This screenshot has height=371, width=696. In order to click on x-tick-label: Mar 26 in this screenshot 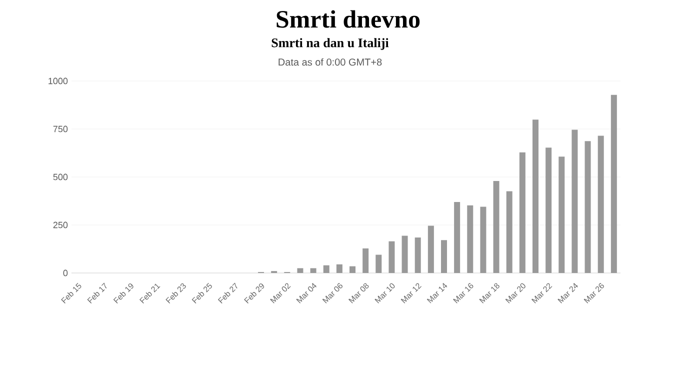, I will do `click(594, 293)`.